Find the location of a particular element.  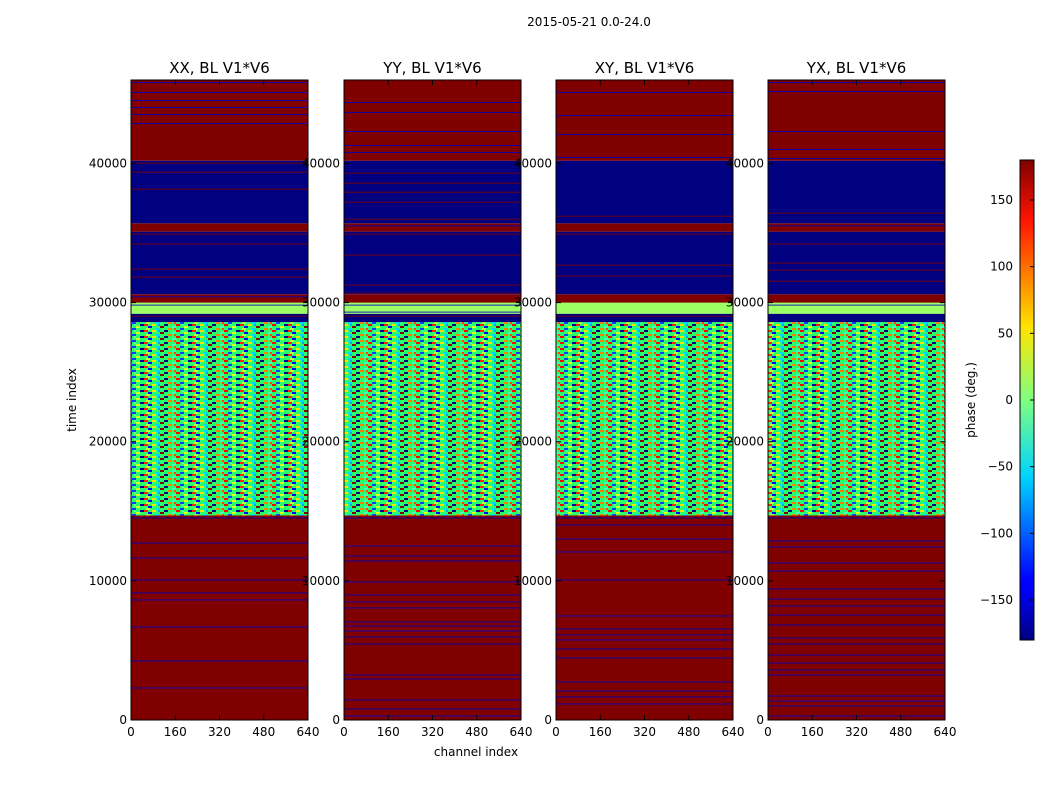

colorbar-label: phase (deg.) is located at coordinates (971, 400).